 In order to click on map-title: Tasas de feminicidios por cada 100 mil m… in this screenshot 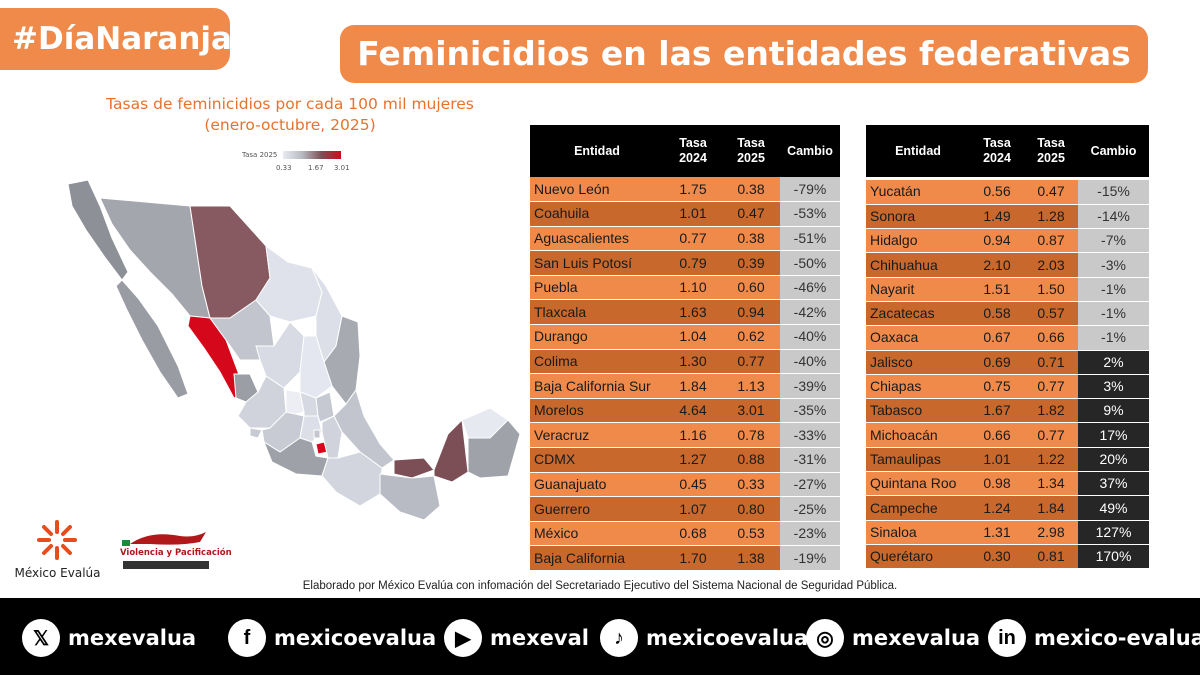, I will do `click(290, 115)`.